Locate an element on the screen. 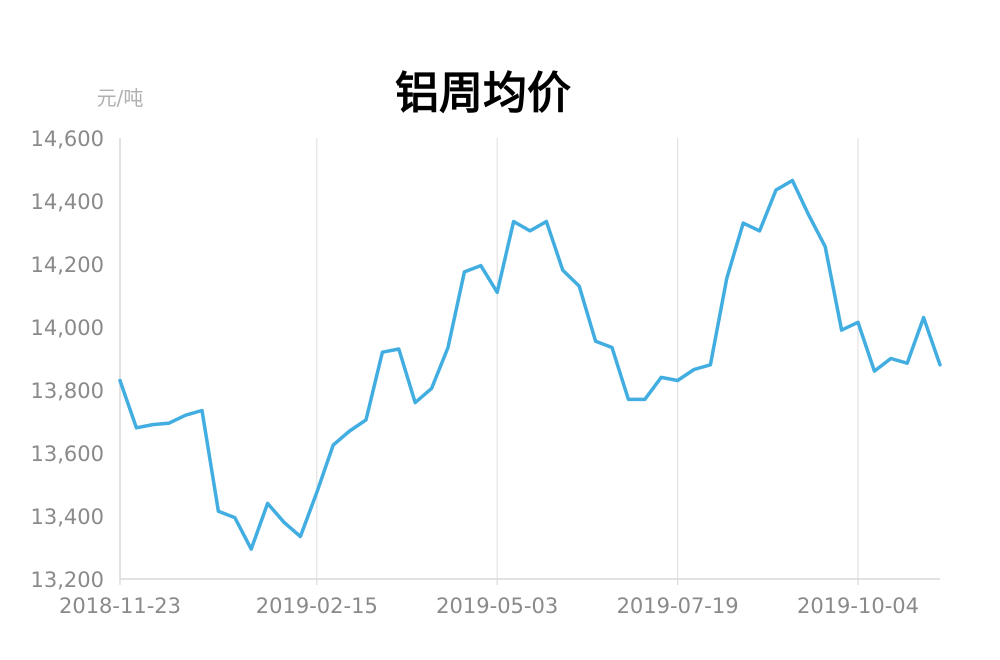  y-tick-label: 14,000 is located at coordinates (67, 328).